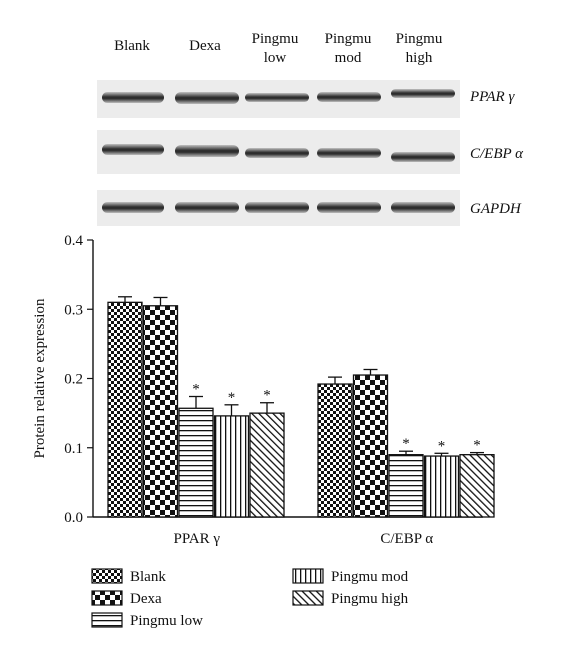 The width and height of the screenshot is (561, 660). I want to click on lane-label-line2: low, so click(275, 58).